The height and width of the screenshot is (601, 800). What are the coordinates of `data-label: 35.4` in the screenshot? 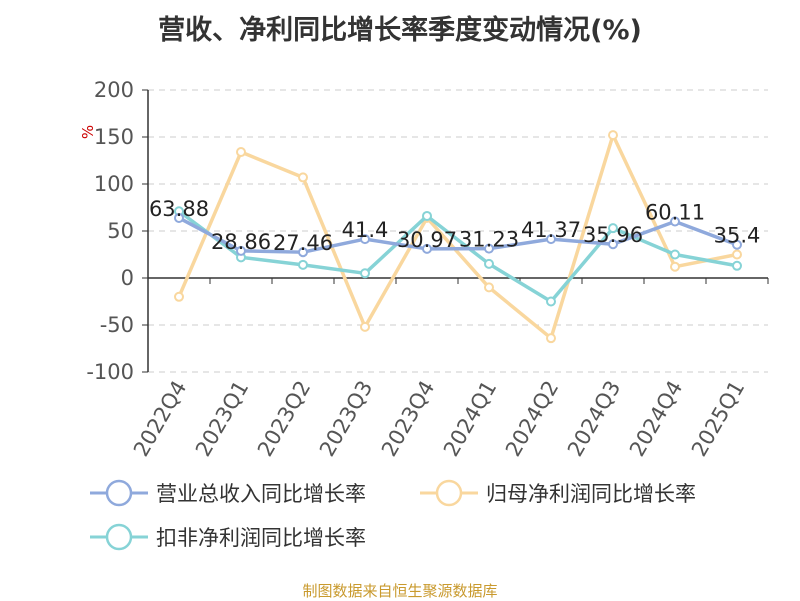 It's located at (737, 236).